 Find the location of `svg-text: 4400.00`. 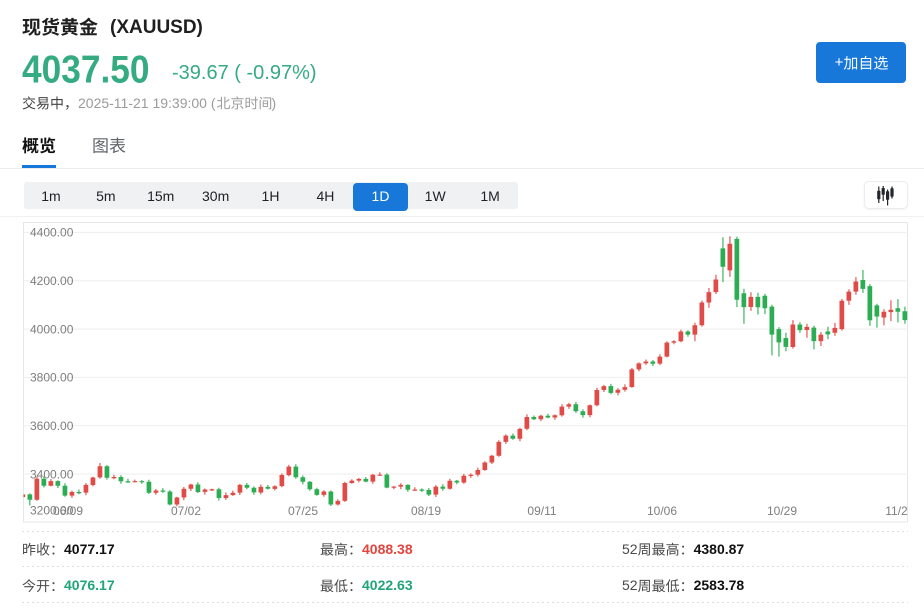

svg-text: 4400.00 is located at coordinates (52, 233).